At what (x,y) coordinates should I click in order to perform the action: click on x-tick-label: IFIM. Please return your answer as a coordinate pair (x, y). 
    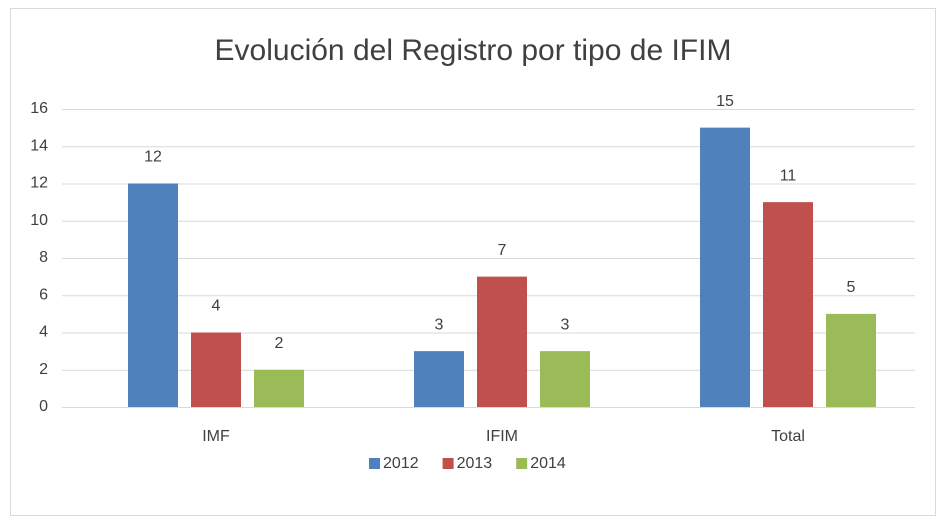
    Looking at the image, I should click on (502, 436).